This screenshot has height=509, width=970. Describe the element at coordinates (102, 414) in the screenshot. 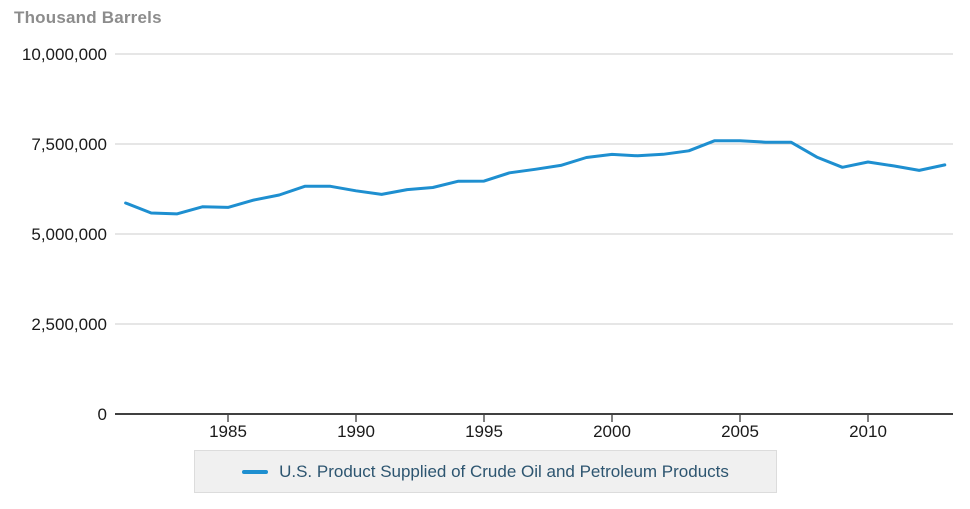

I see `y-tick-label: 0` at that location.